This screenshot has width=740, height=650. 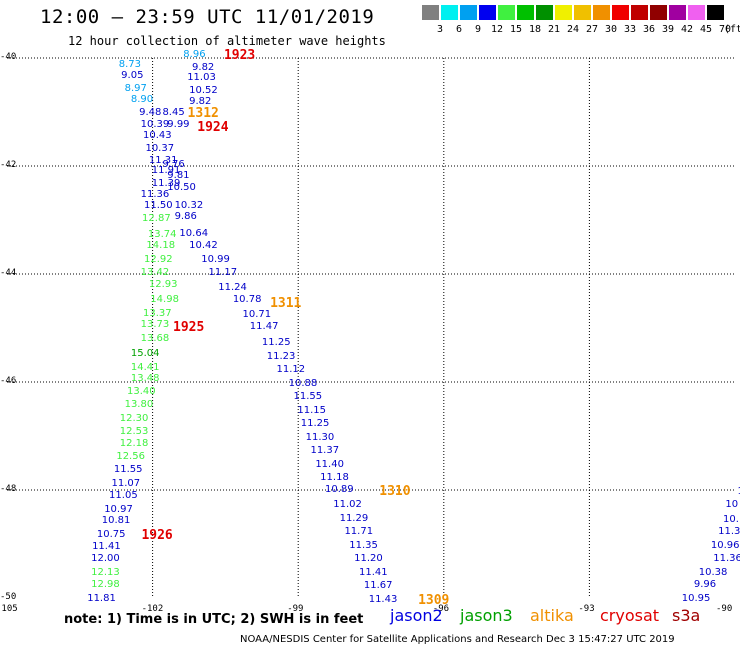 What do you see at coordinates (145, 379) in the screenshot?
I see `wave-height-value: 13.48` at bounding box center [145, 379].